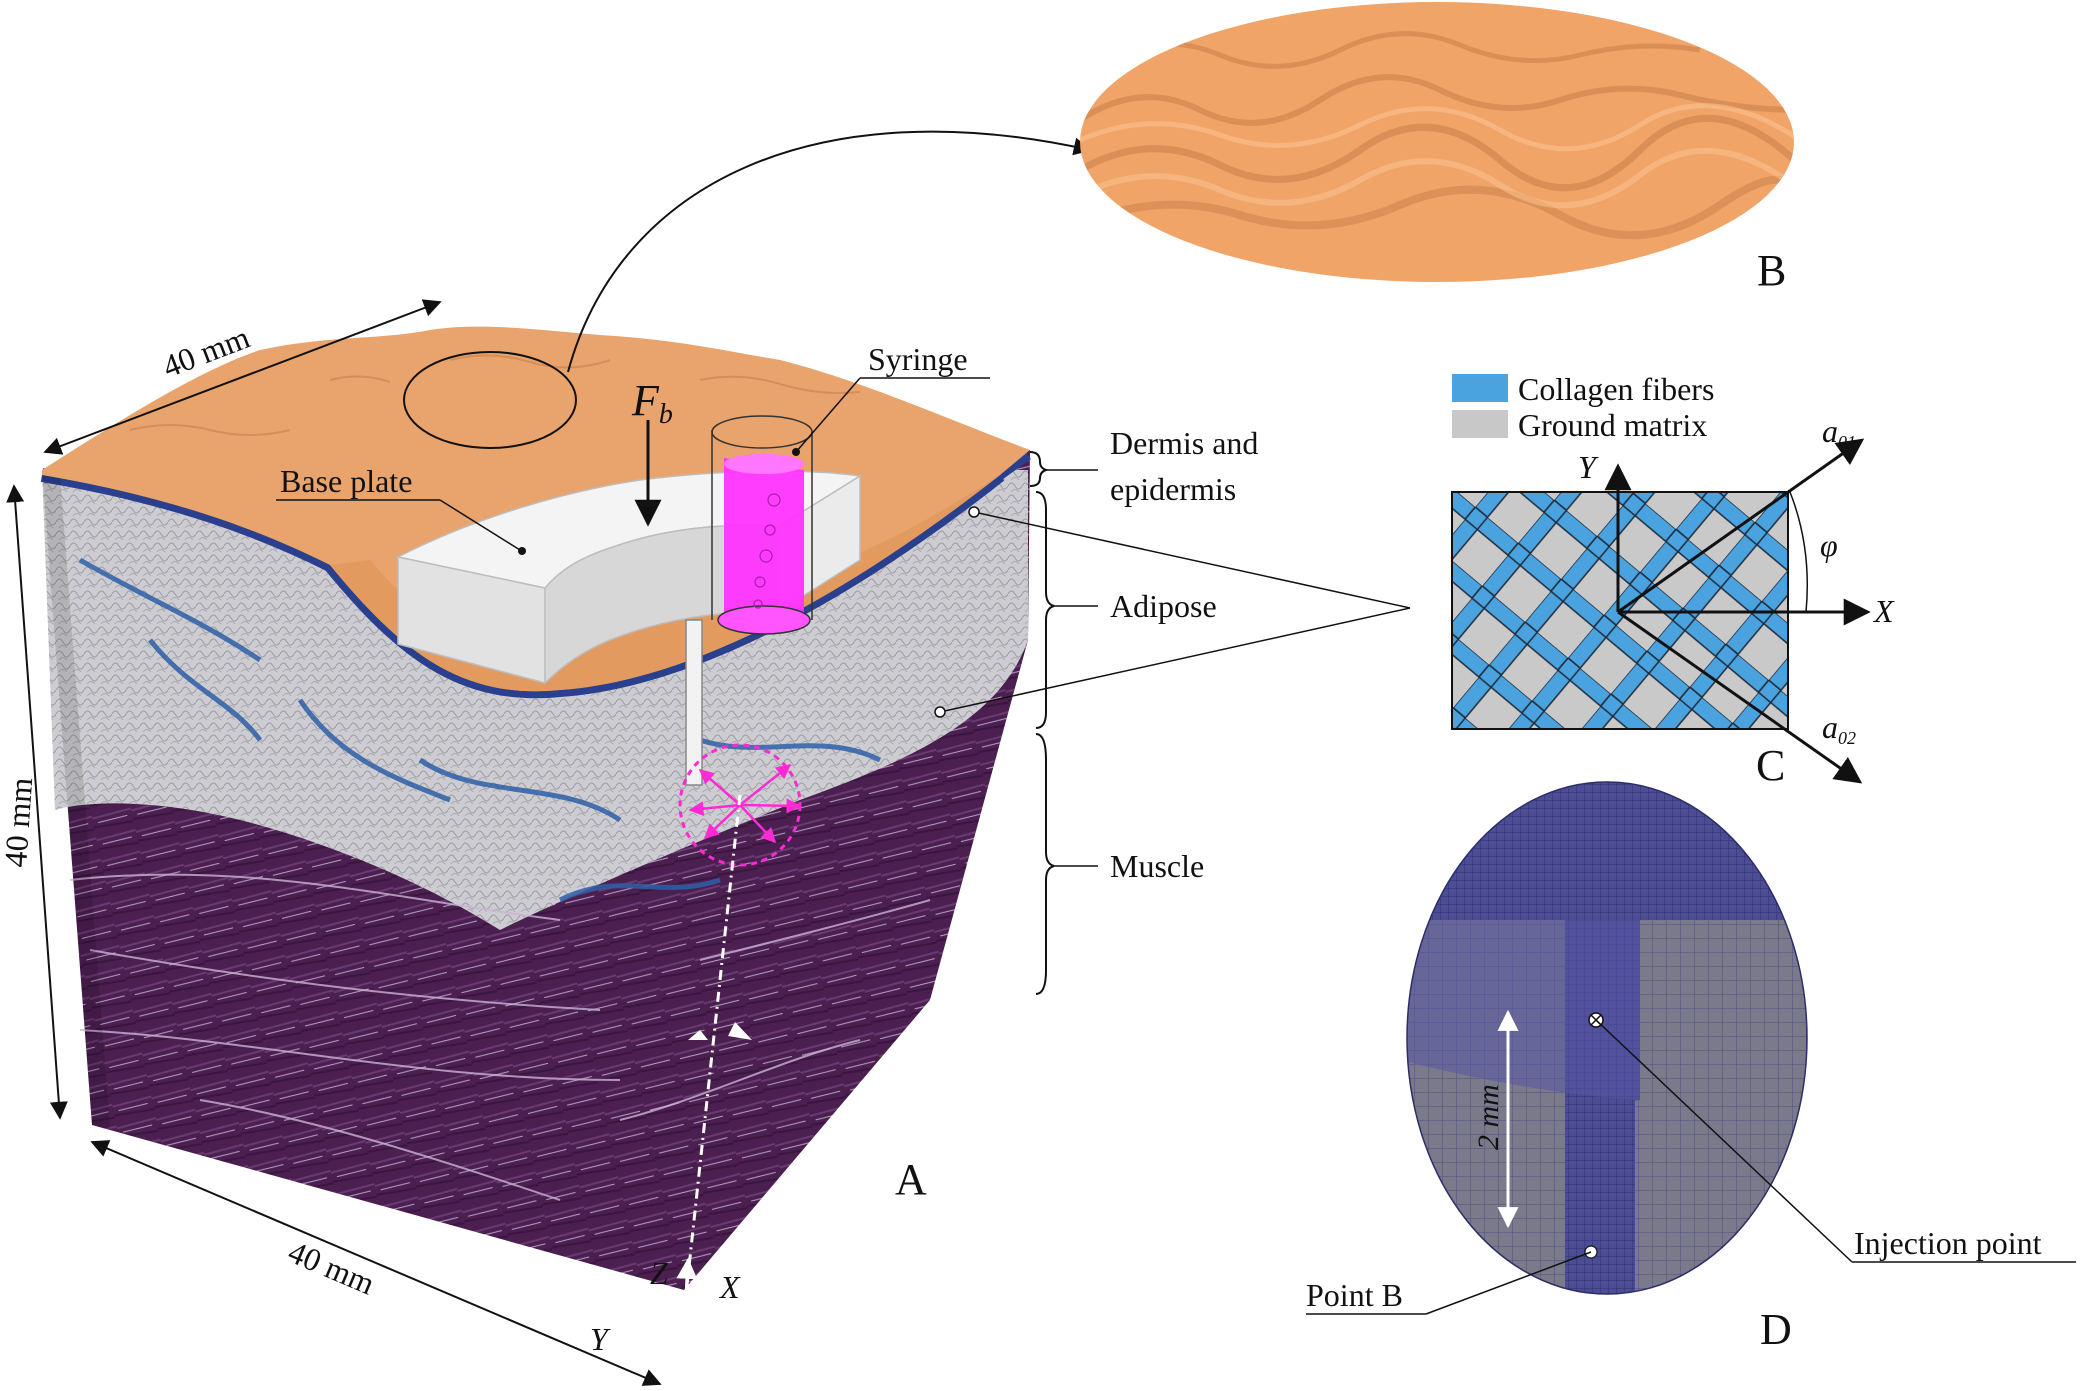  I want to click on axis-x-label: X, so click(729, 1287).